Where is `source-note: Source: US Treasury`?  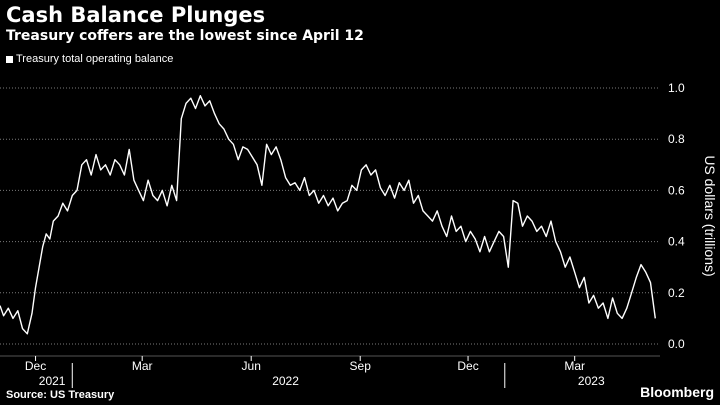 source-note: Source: US Treasury is located at coordinates (60, 395).